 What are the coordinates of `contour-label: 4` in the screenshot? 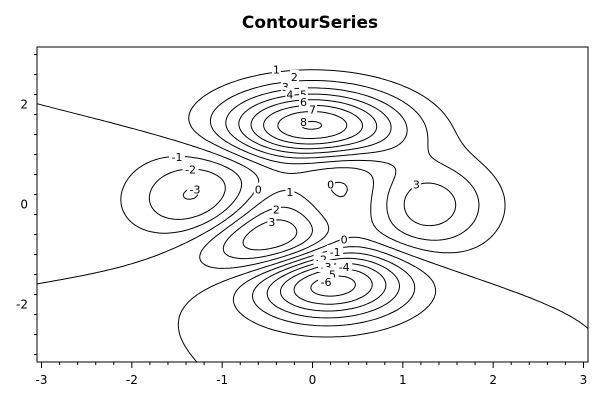 It's located at (289, 95).